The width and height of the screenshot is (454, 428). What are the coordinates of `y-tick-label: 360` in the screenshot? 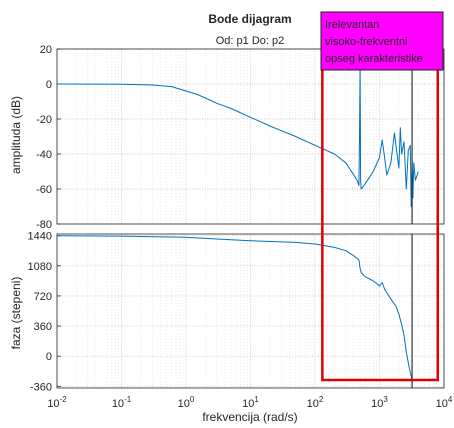 It's located at (43, 327).